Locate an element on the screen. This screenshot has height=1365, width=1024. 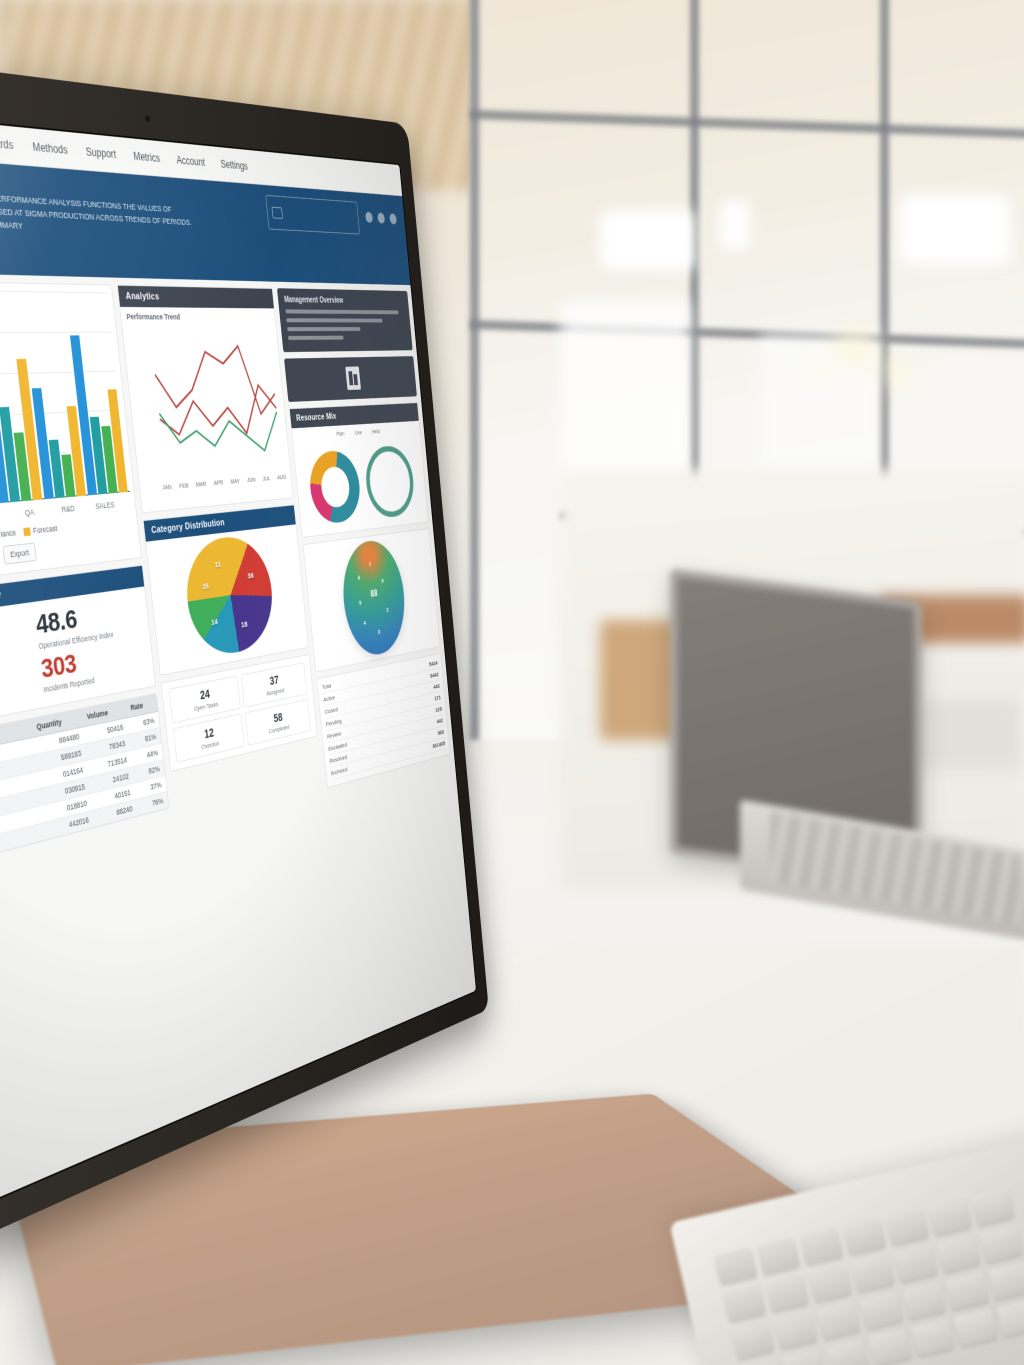
donut-card: Resource Mix Plan Live Held is located at coordinates (359, 470).